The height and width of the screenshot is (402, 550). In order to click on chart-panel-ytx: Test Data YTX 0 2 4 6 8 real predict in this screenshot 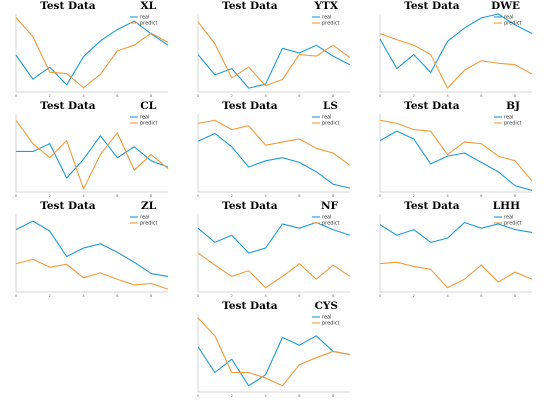, I will do `click(274, 49)`.